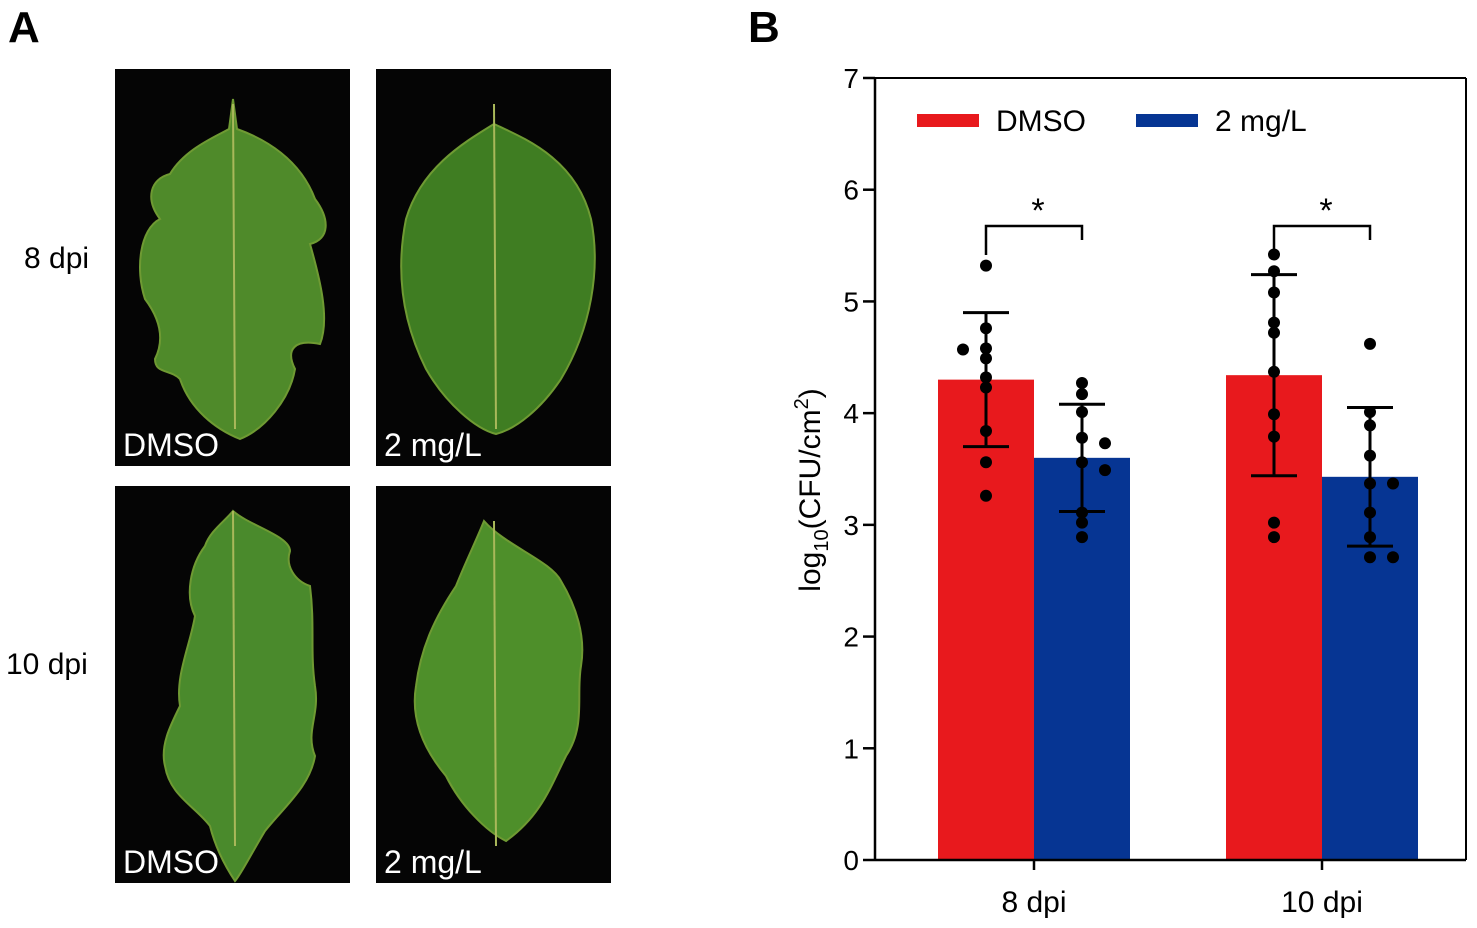 The image size is (1477, 928). What do you see at coordinates (810, 572) in the screenshot?
I see `y-axis-label-part: log` at bounding box center [810, 572].